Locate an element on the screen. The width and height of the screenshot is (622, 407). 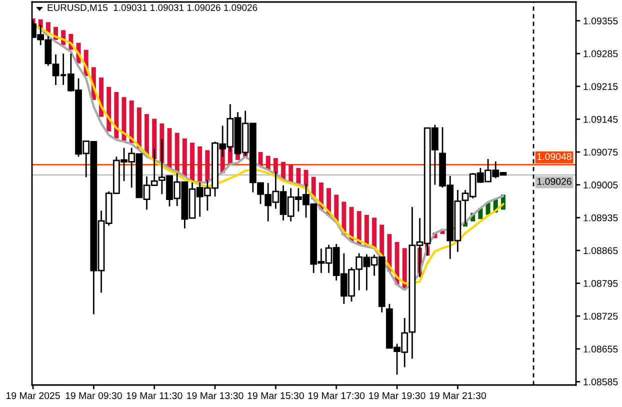
y-tick-label: 1.09285 is located at coordinates (601, 54).